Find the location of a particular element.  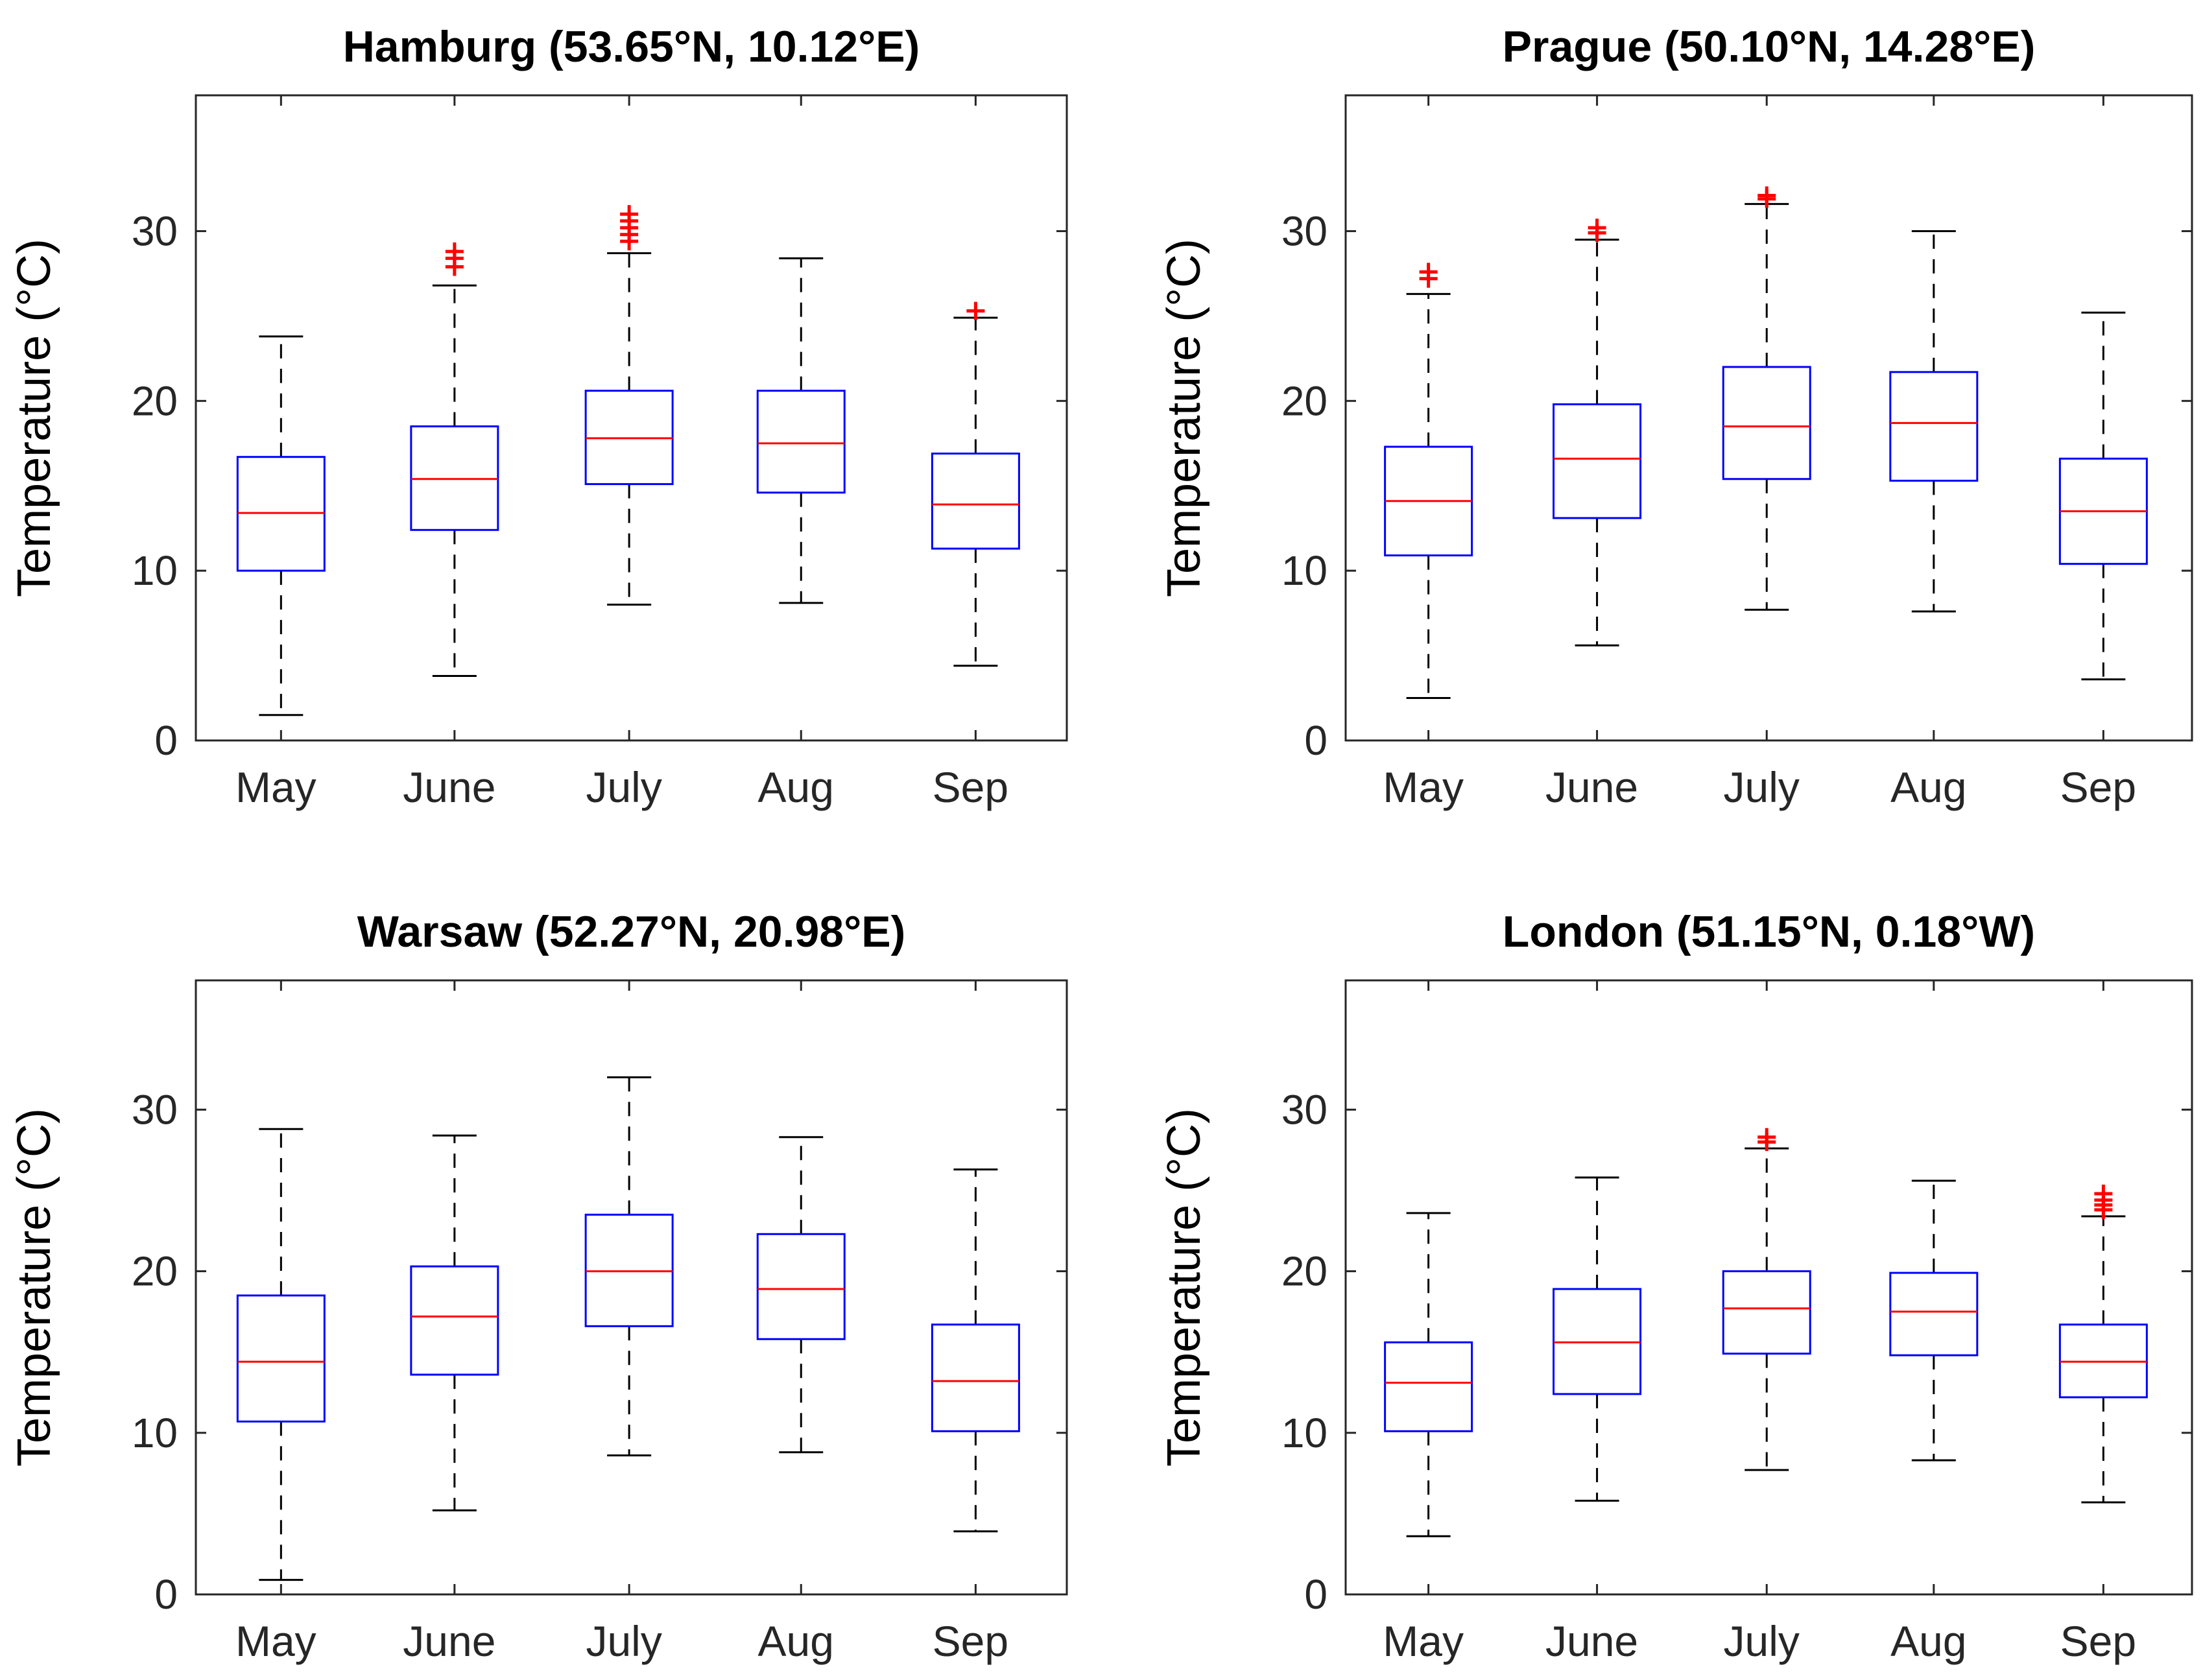

chart-title: Warsaw (52.27°N, 20.98°E) is located at coordinates (632, 931).